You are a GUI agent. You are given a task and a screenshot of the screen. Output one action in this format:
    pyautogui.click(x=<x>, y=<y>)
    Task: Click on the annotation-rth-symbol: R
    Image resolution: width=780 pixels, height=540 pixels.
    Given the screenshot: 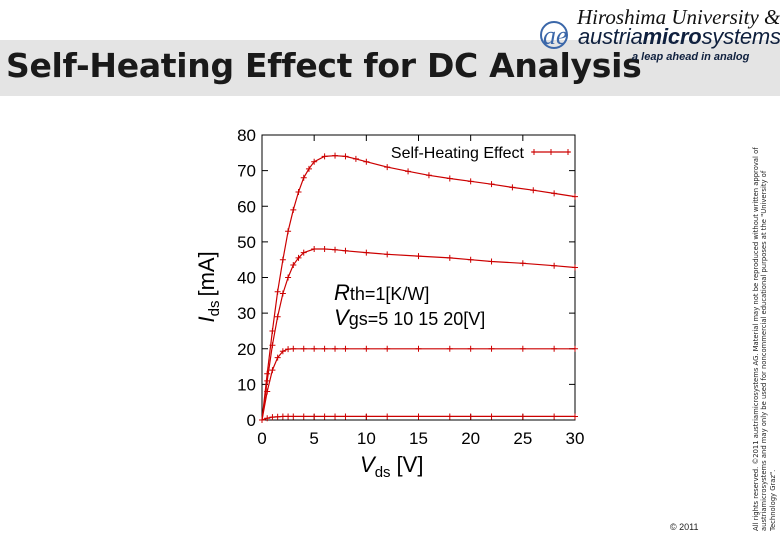 What is the action you would take?
    pyautogui.click(x=342, y=292)
    